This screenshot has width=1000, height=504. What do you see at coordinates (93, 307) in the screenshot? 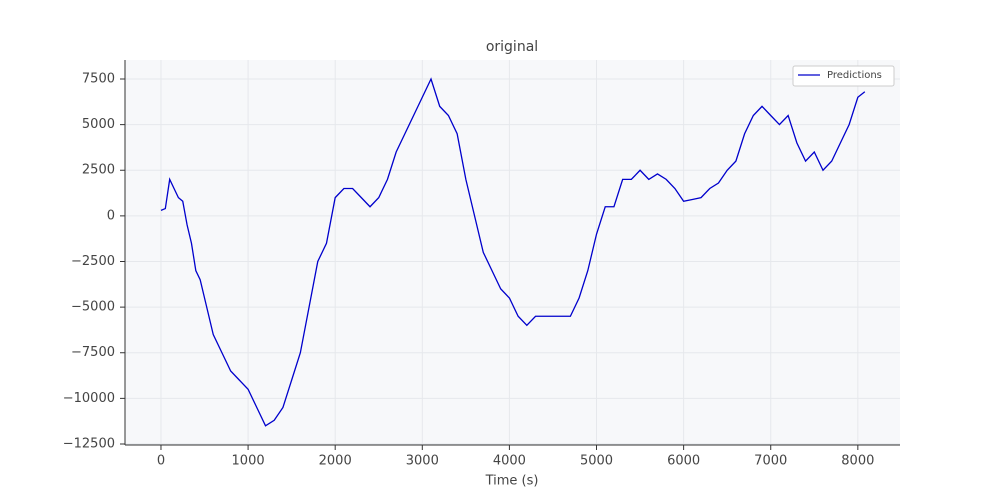
I see `y-tick-label: −5000` at bounding box center [93, 307].